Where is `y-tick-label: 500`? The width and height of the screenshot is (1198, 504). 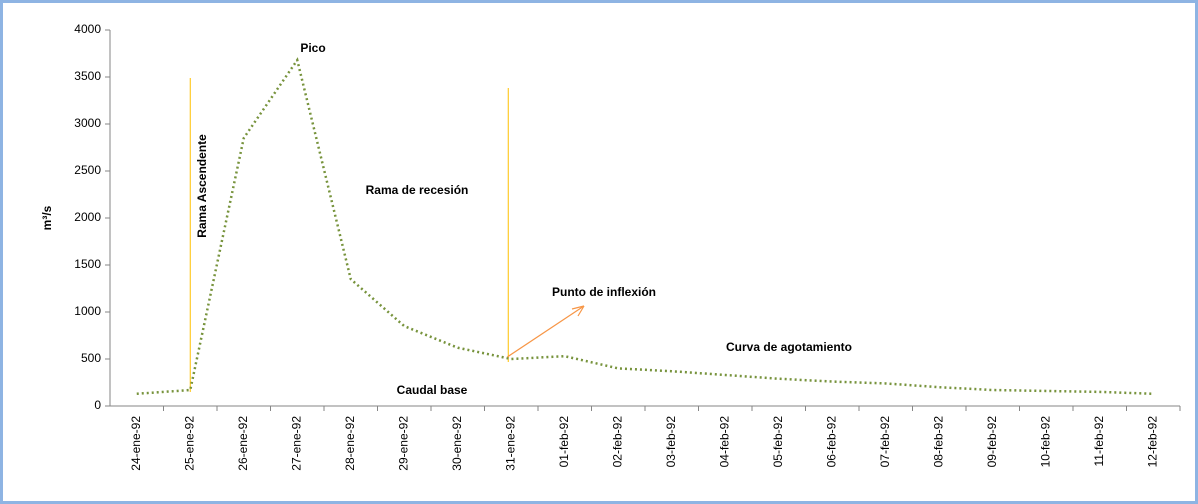
y-tick-label: 500 is located at coordinates (91, 358).